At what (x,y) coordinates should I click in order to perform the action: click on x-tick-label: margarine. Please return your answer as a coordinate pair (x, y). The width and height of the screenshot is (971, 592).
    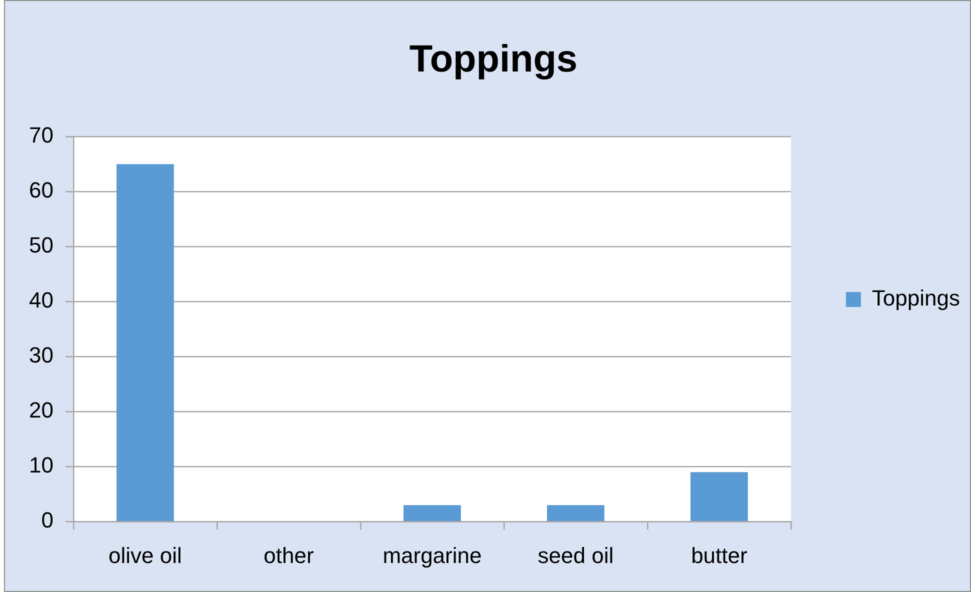
    Looking at the image, I should click on (432, 555).